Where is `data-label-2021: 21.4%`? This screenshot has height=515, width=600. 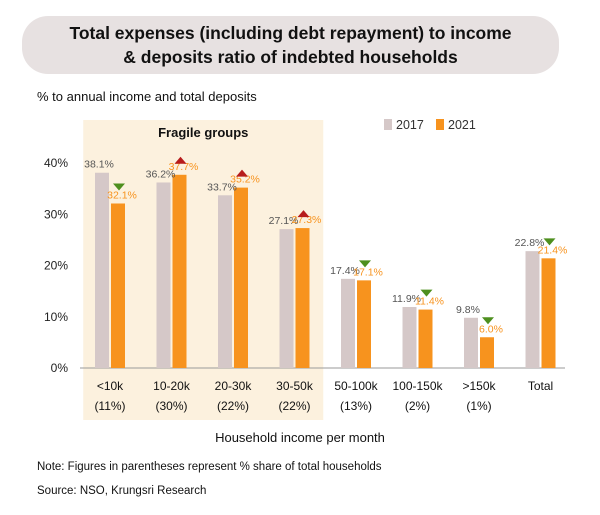 data-label-2021: 21.4% is located at coordinates (553, 250).